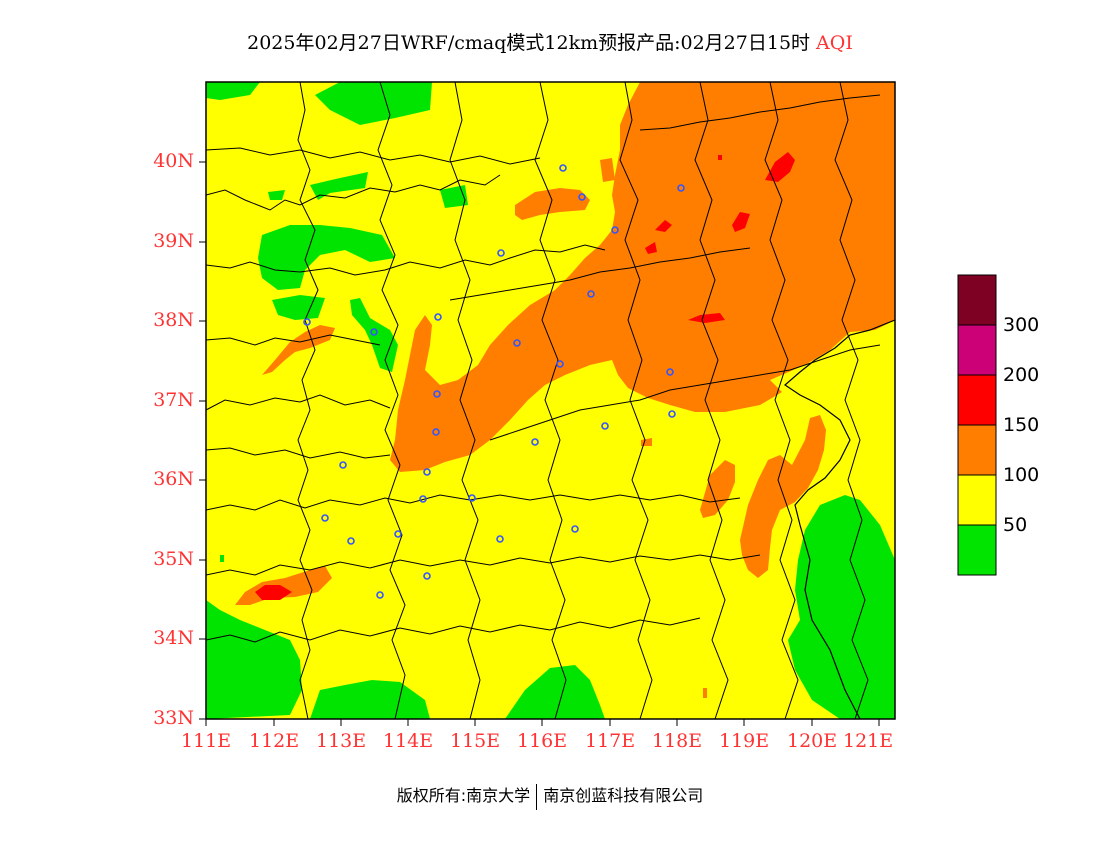 The image size is (1100, 850). I want to click on colorbar-hazardous, so click(977, 300).